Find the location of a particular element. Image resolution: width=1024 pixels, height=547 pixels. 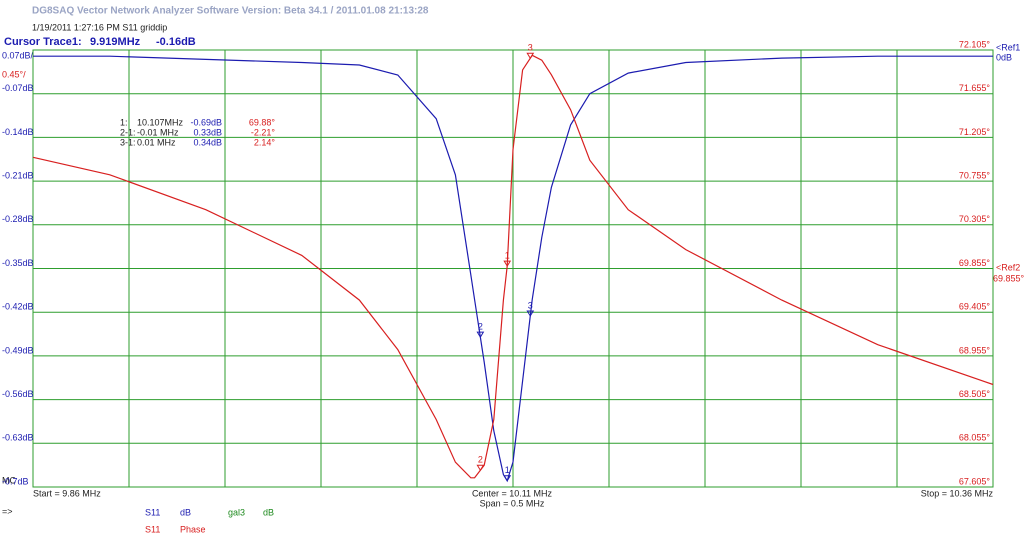

y-tick-label: -0.28dB is located at coordinates (18, 219).